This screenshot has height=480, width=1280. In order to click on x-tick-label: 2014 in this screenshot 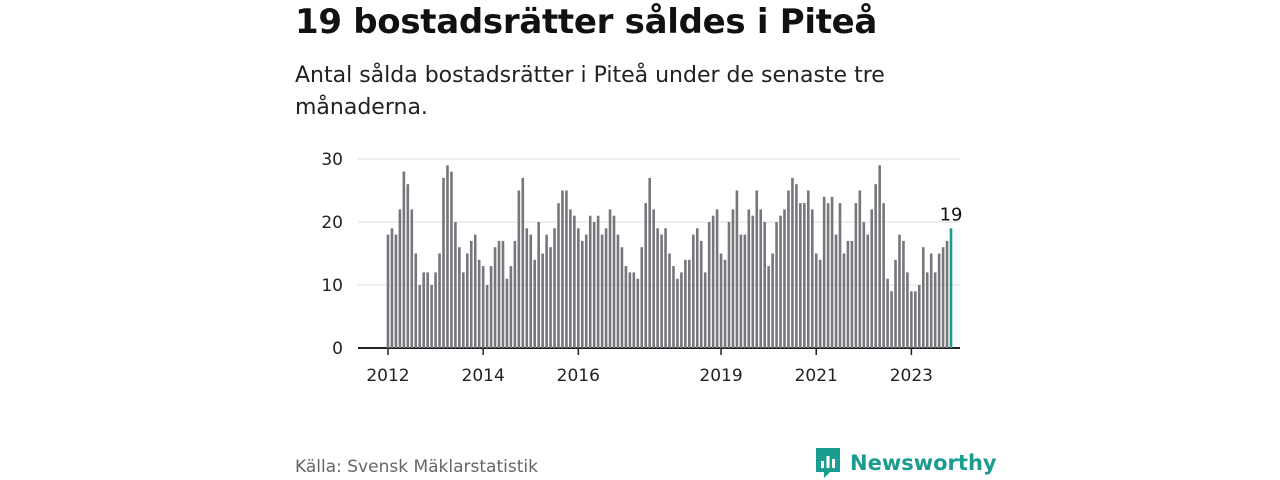, I will do `click(483, 376)`.